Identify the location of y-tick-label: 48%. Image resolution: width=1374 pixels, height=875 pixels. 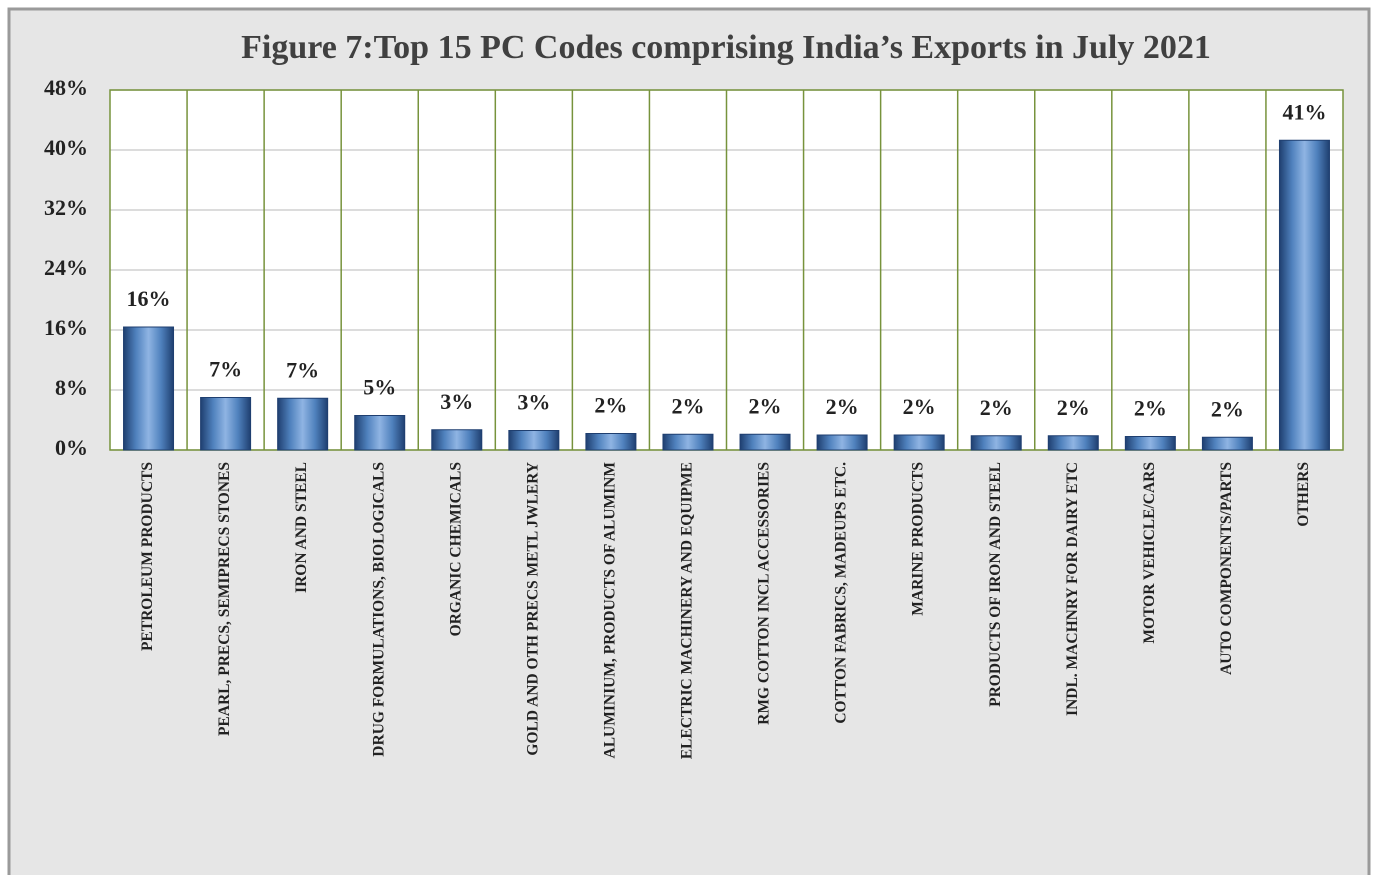
(66, 87).